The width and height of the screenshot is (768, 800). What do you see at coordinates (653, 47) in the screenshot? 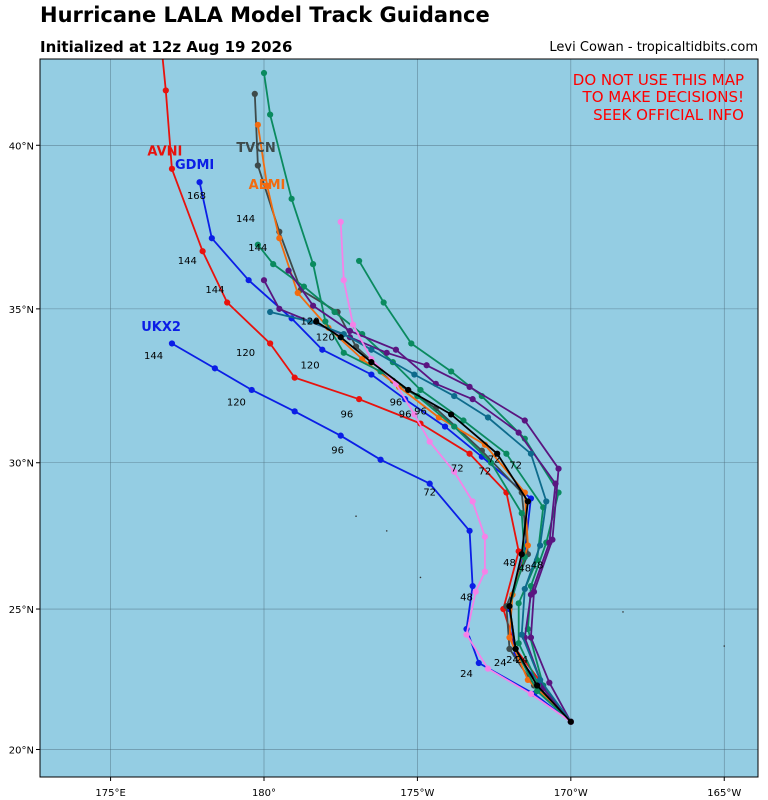
I see `credit-text: Levi Cowan - tropicaltidbits.com` at bounding box center [653, 47].